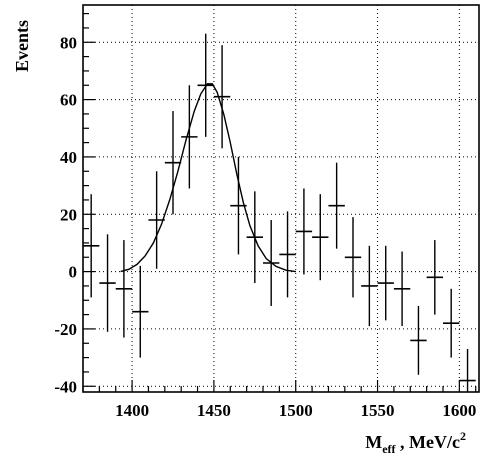 The image size is (481, 458). I want to click on x-tick-label: 1500, so click(296, 410).